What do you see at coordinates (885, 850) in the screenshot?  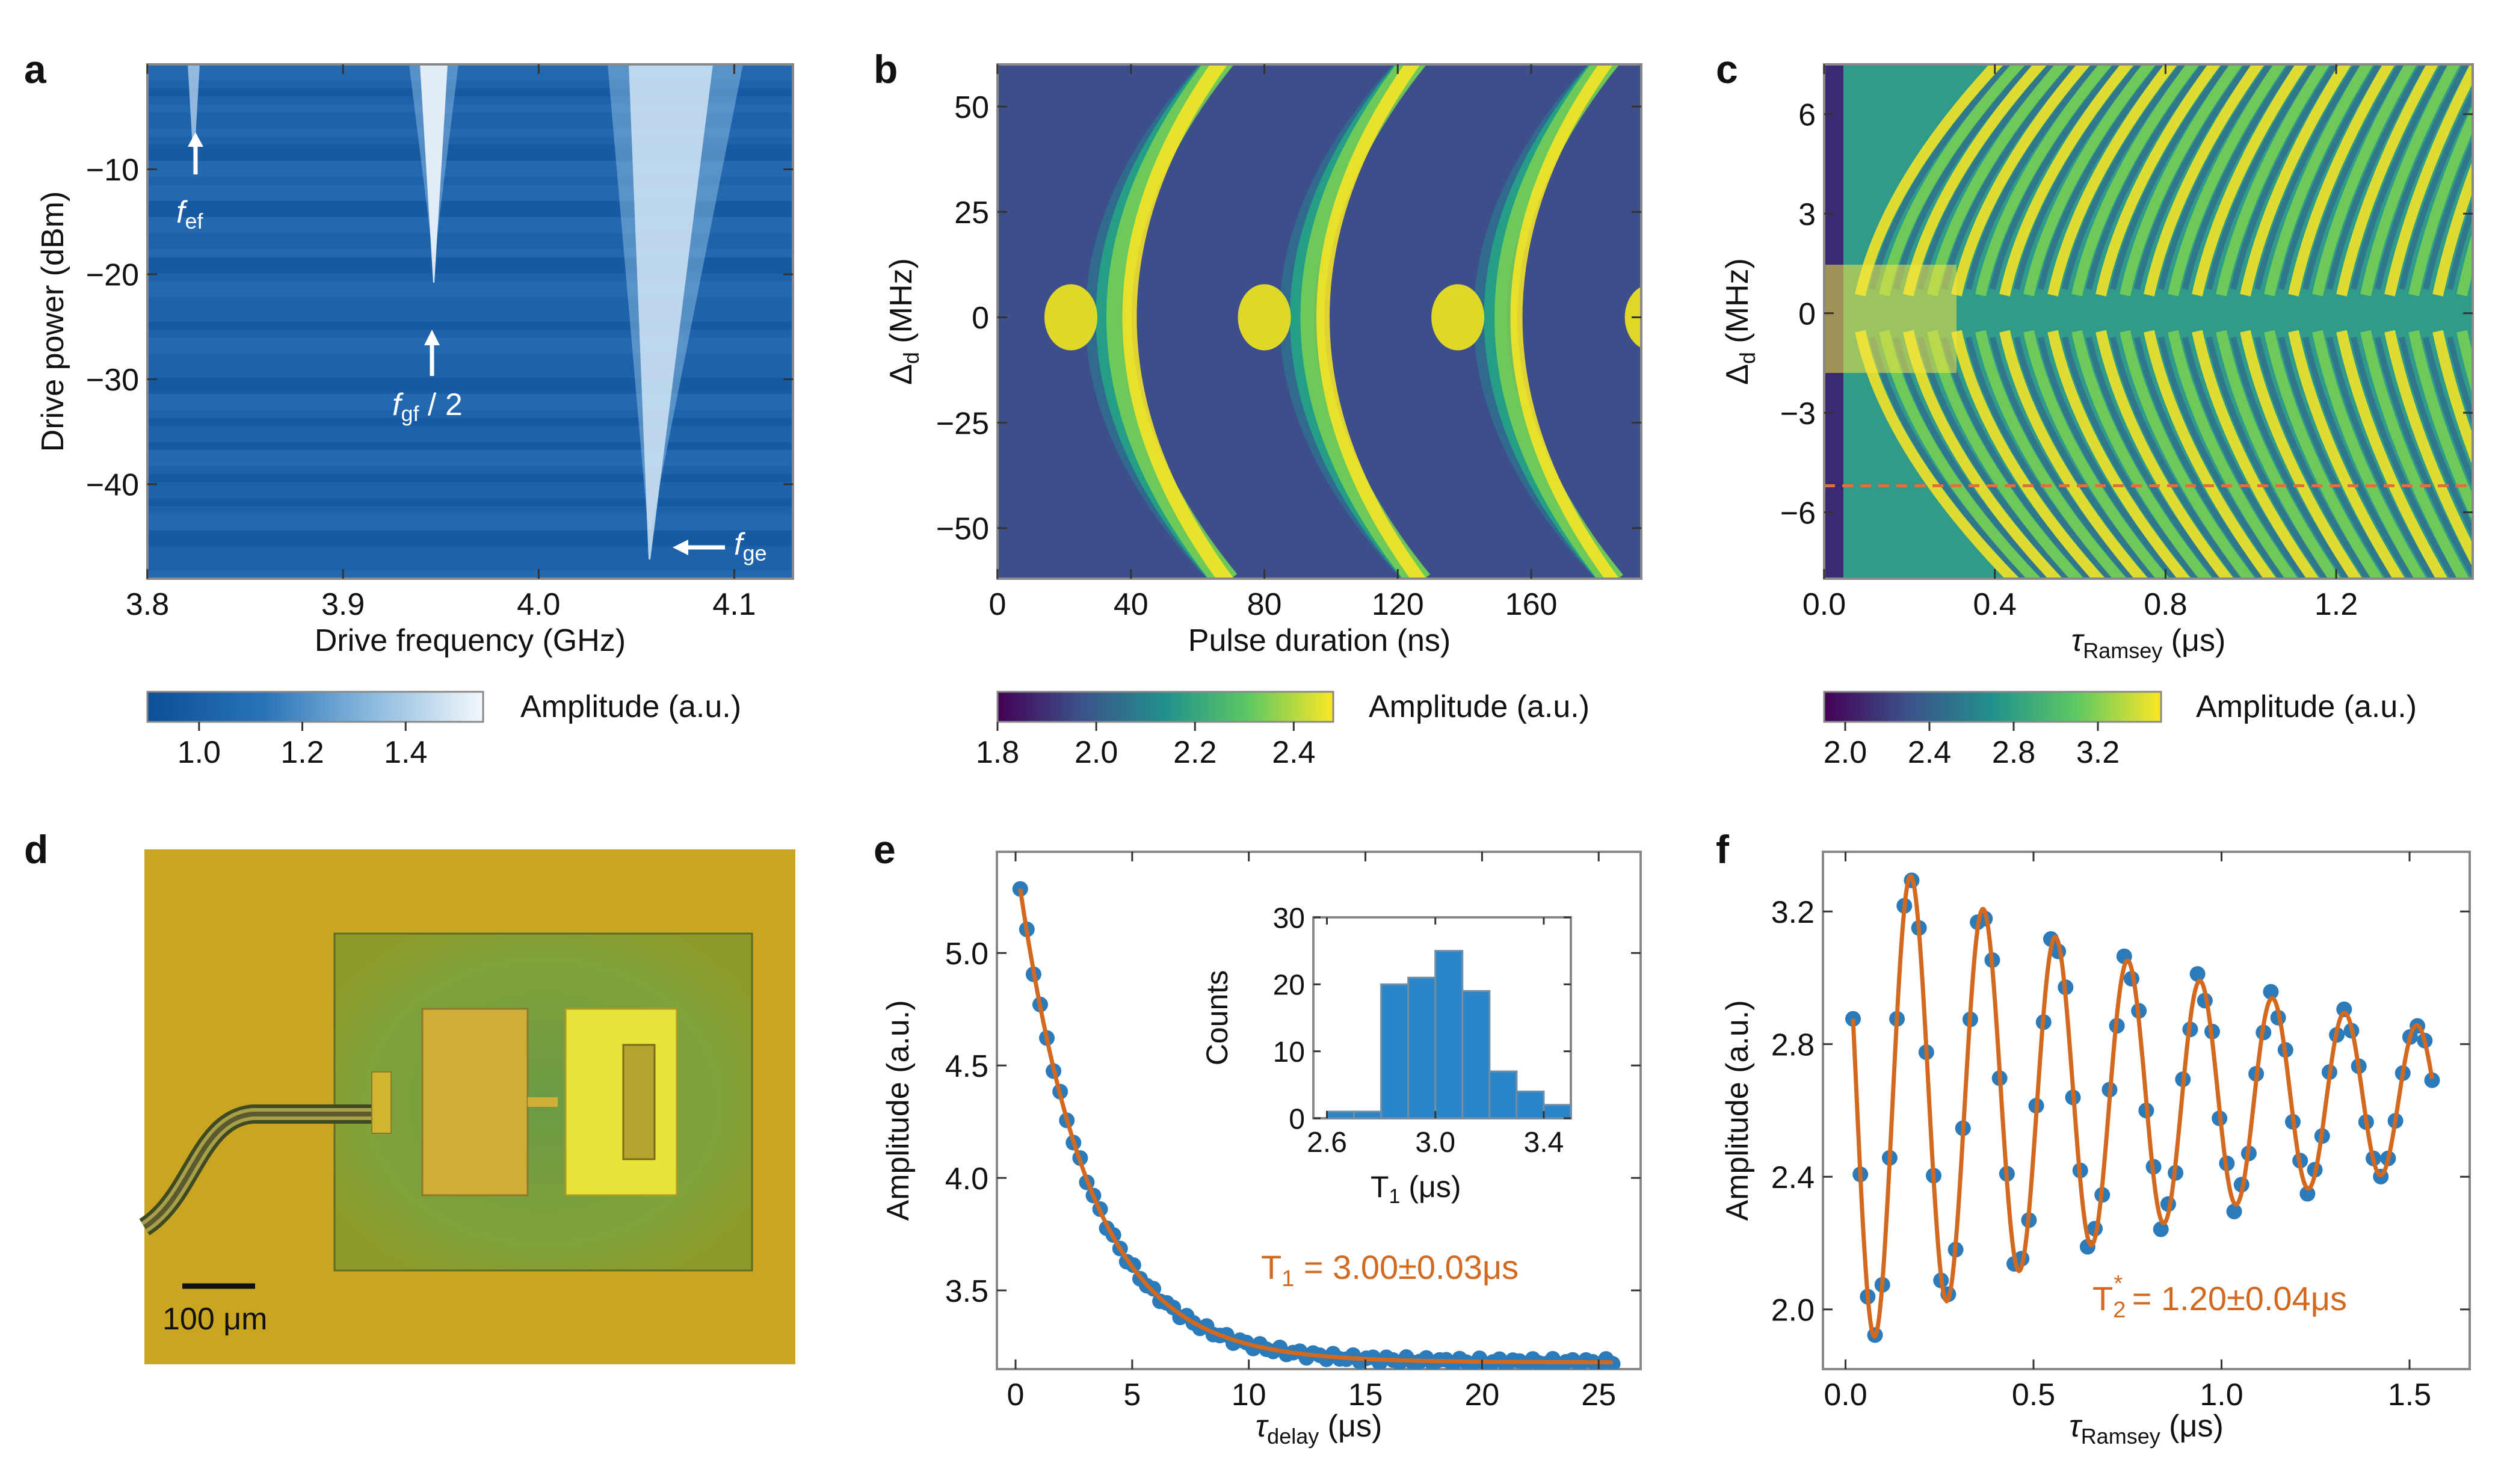 I see `panel-label-e: e` at bounding box center [885, 850].